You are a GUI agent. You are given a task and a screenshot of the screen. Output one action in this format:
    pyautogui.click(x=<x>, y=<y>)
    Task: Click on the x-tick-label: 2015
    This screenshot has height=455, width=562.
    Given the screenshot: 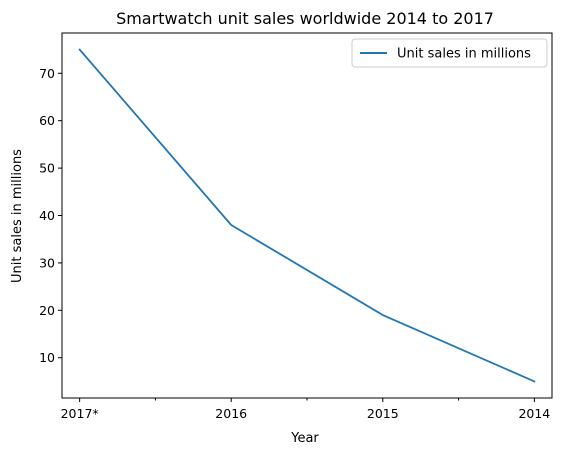 What is the action you would take?
    pyautogui.click(x=383, y=413)
    